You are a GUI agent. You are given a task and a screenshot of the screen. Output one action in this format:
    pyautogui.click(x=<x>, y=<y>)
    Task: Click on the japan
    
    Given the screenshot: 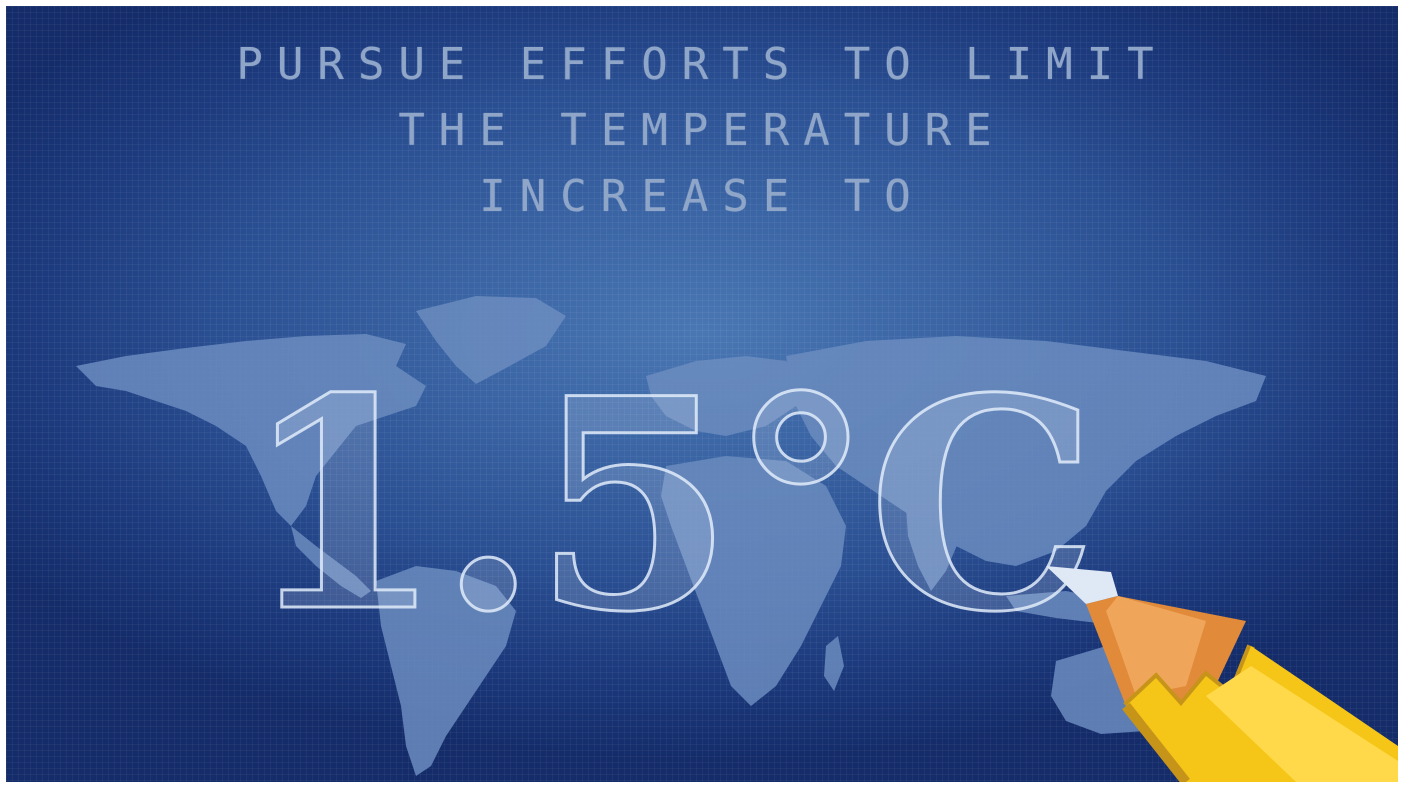 What is the action you would take?
    pyautogui.click(x=1114, y=447)
    